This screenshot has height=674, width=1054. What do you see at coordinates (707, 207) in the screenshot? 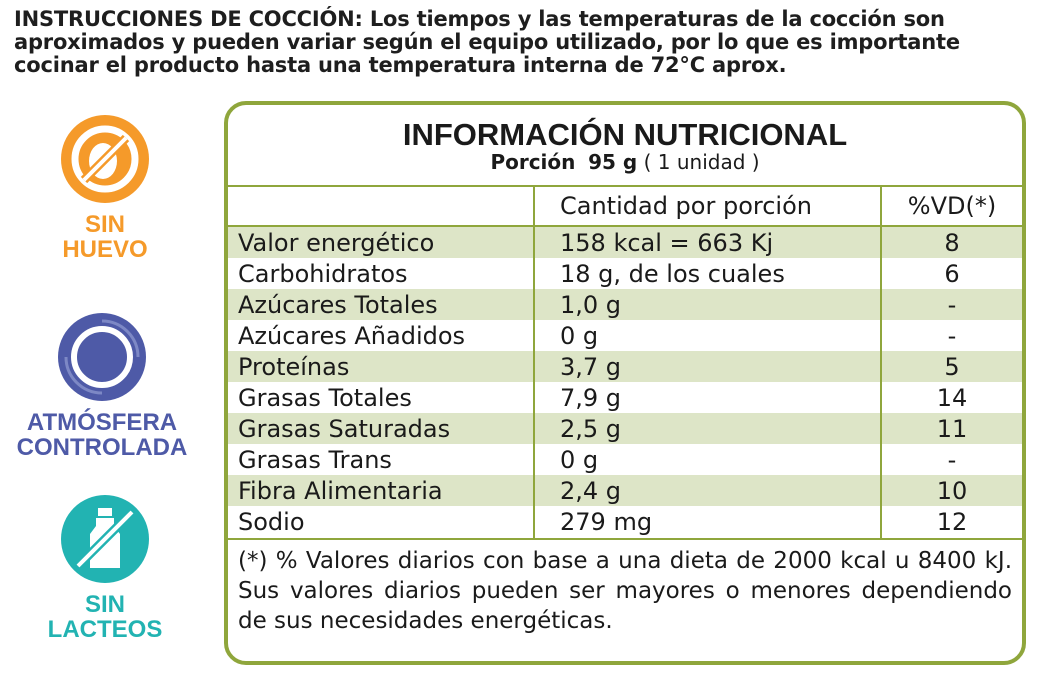
I see `header-amount: Cantidad por porción` at bounding box center [707, 207].